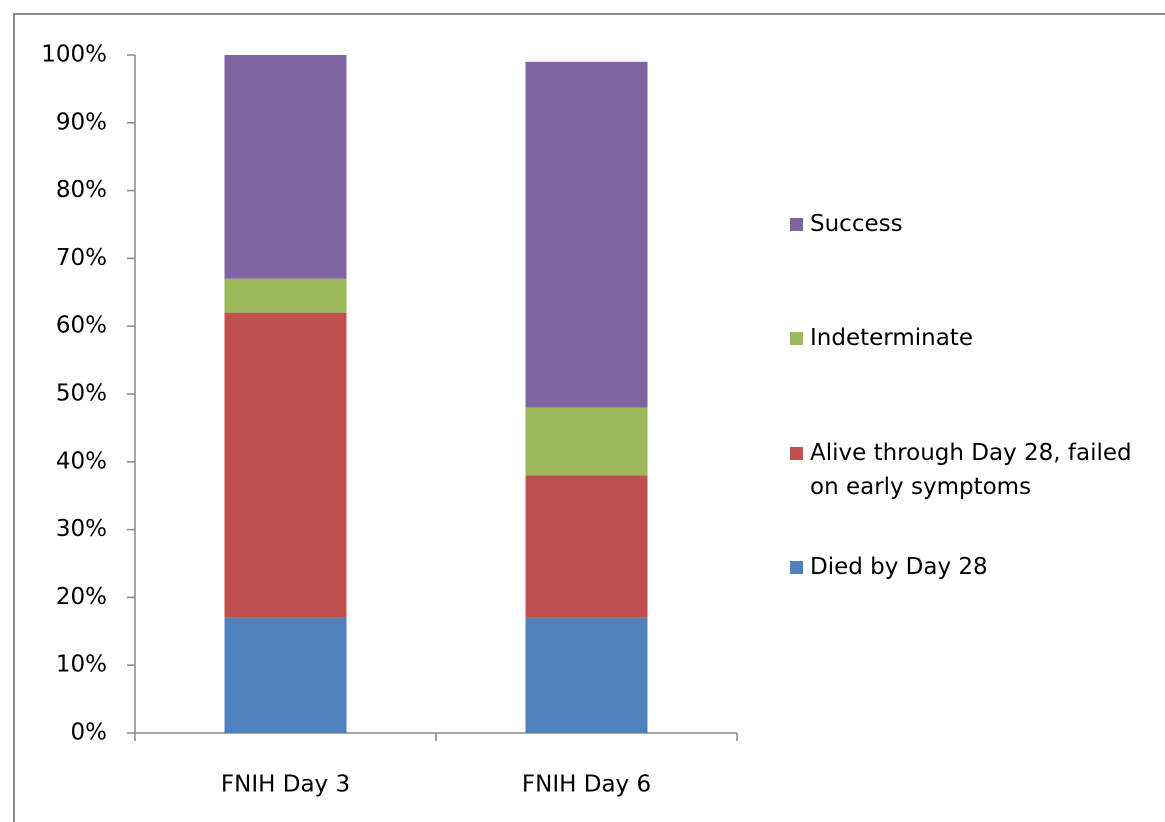  Describe the element at coordinates (975, 224) in the screenshot. I see `legend-entry: Success` at that location.